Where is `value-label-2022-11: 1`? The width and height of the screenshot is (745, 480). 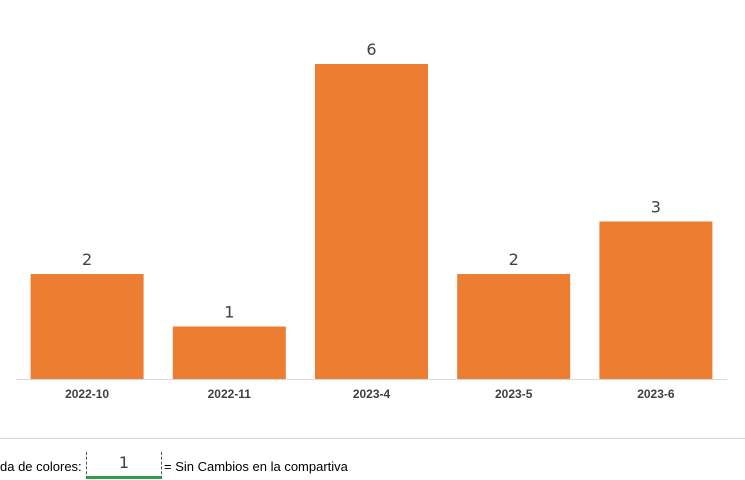 value-label-2022-11: 1 is located at coordinates (229, 312).